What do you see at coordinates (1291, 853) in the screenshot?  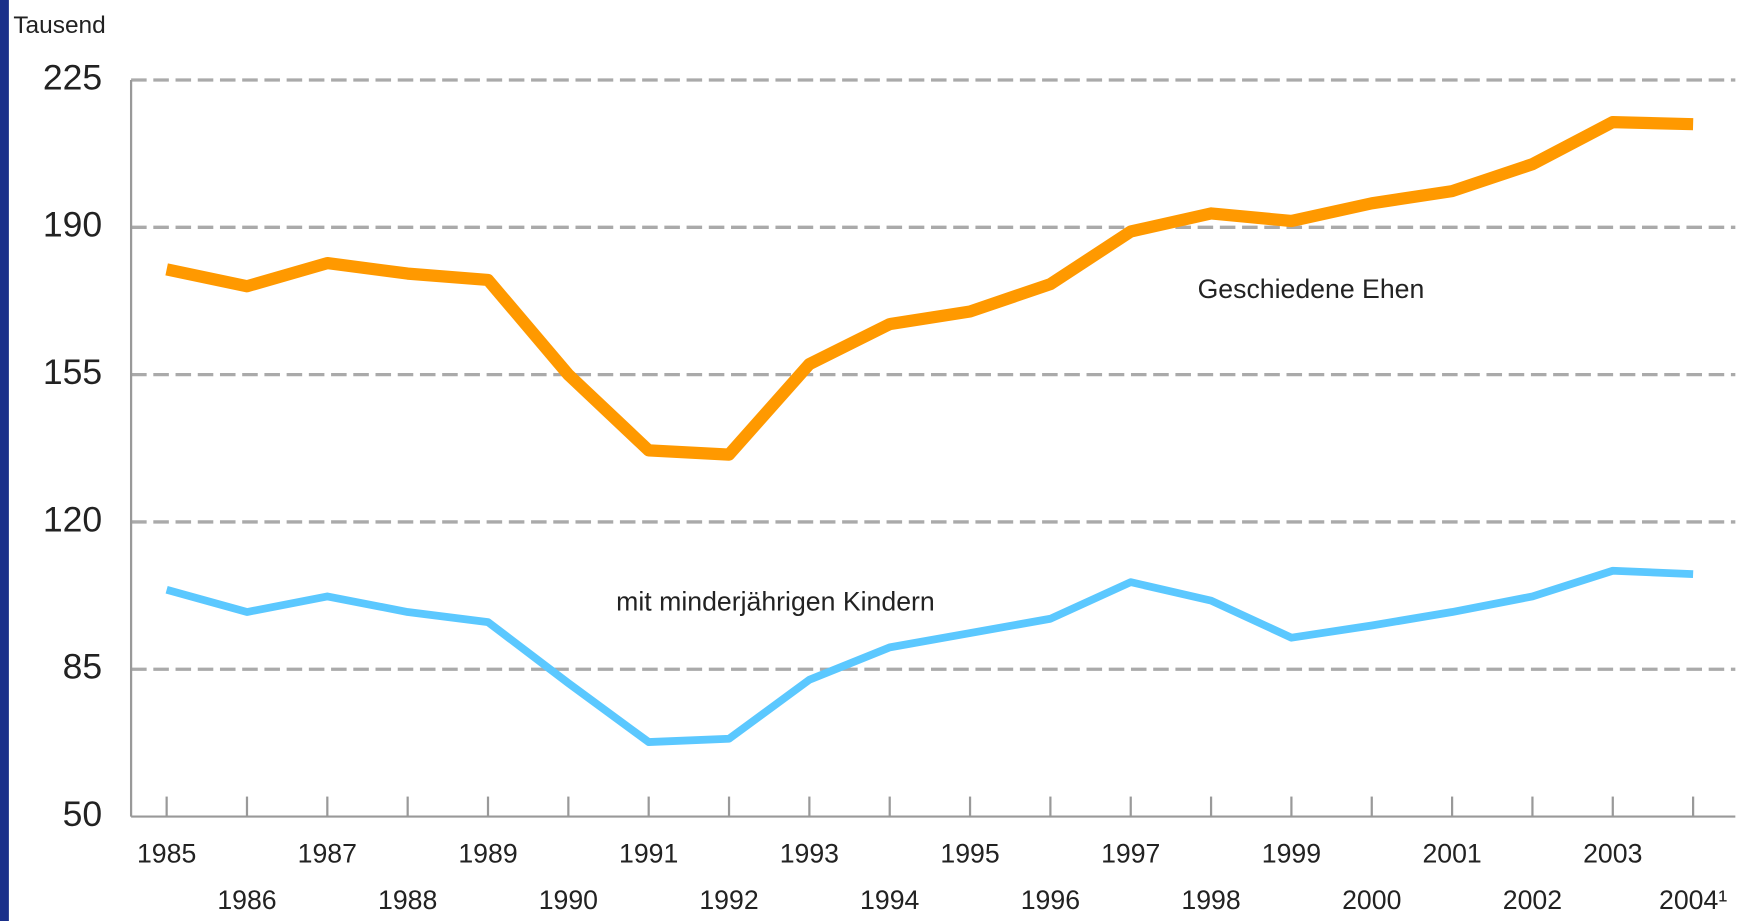 I see `x-tick-label: 1999` at bounding box center [1291, 853].